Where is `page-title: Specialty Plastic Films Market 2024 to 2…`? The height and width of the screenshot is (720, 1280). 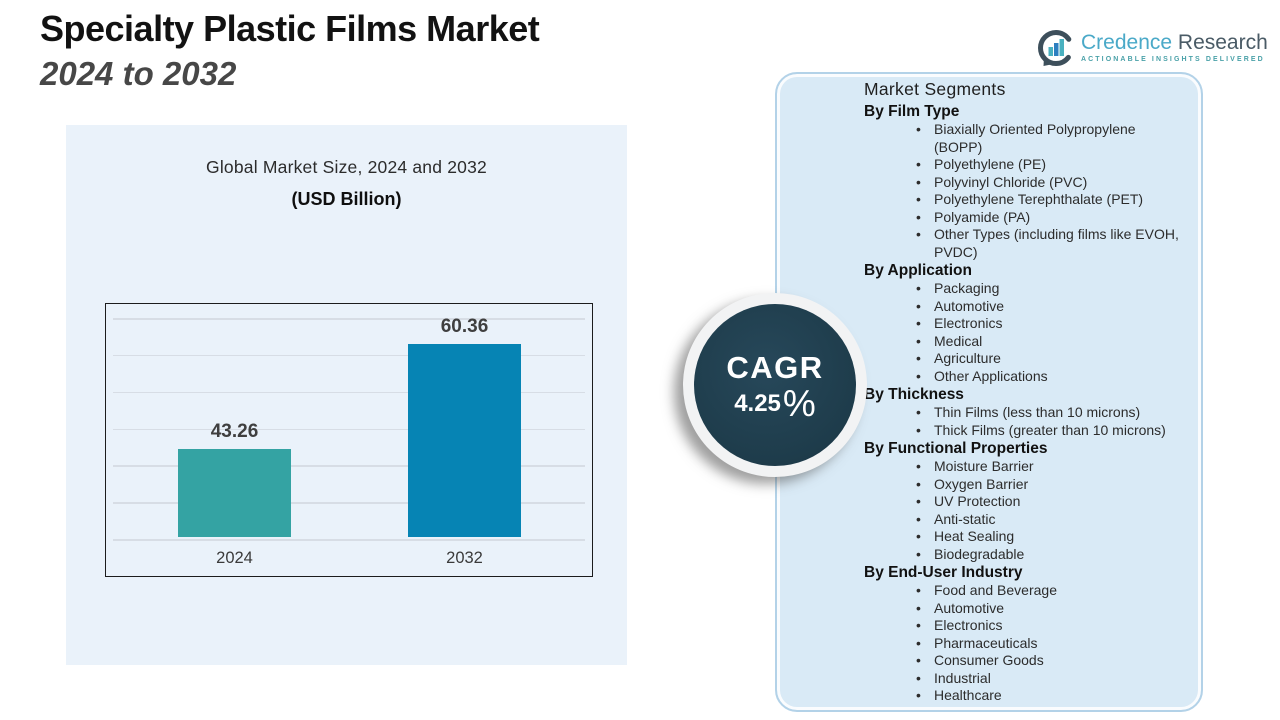 page-title: Specialty Plastic Films Market 2024 to 2… is located at coordinates (290, 51).